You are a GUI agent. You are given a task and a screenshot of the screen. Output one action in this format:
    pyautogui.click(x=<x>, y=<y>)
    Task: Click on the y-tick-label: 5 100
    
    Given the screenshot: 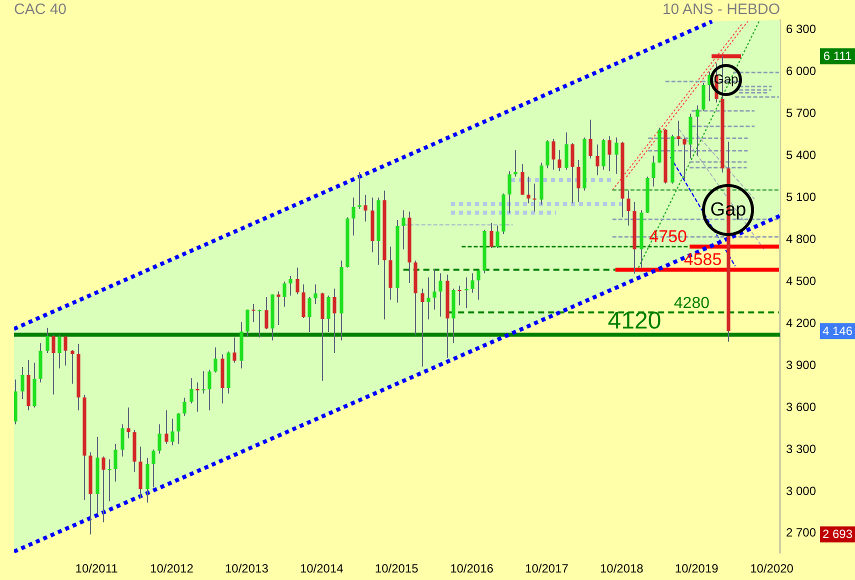 What is the action you would take?
    pyautogui.click(x=801, y=197)
    